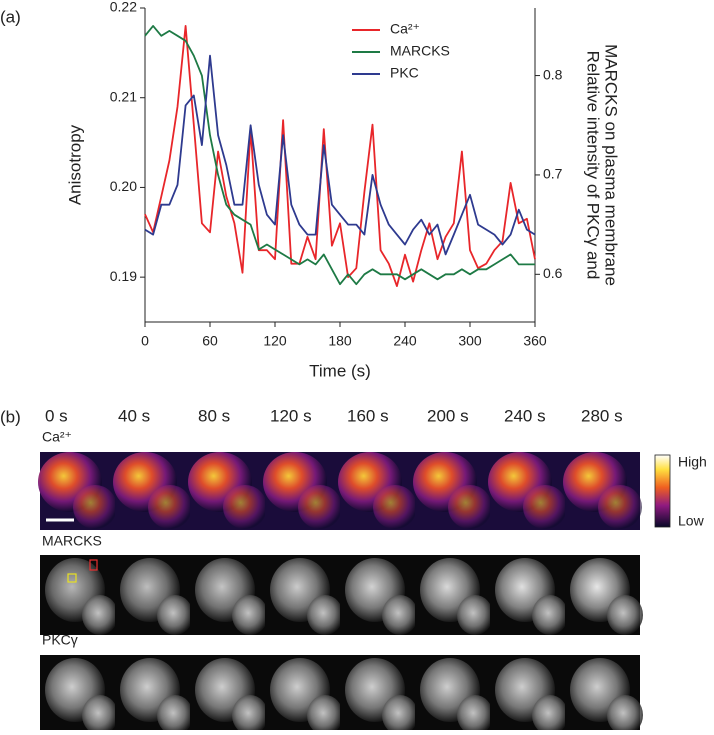 The image size is (714, 735). I want to click on time-label: 240 s, so click(525, 415).